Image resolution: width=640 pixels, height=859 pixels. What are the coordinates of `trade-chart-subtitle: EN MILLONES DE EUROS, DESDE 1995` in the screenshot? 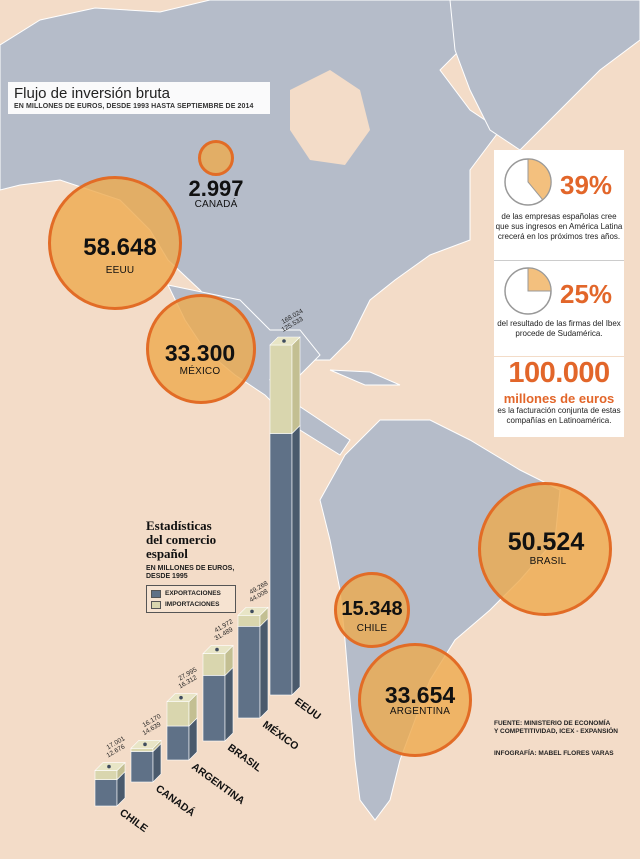 It's located at (190, 572).